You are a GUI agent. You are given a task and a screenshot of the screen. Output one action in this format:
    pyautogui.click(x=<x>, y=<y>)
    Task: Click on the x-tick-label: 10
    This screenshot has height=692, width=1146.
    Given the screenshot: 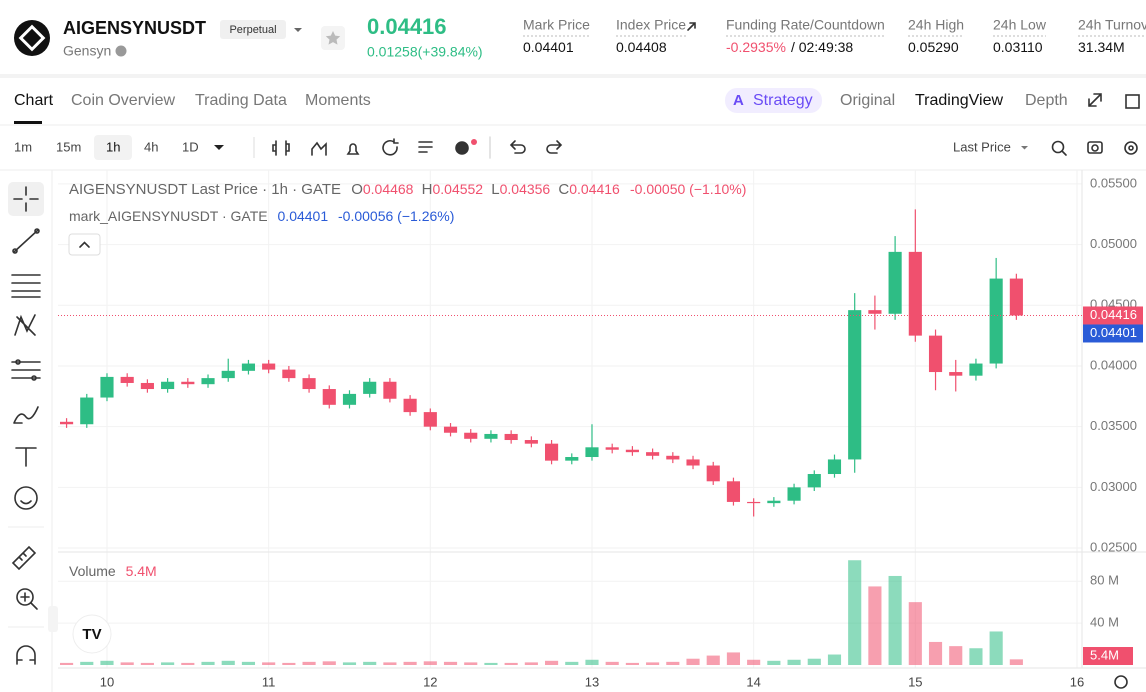 What is the action you would take?
    pyautogui.click(x=107, y=681)
    